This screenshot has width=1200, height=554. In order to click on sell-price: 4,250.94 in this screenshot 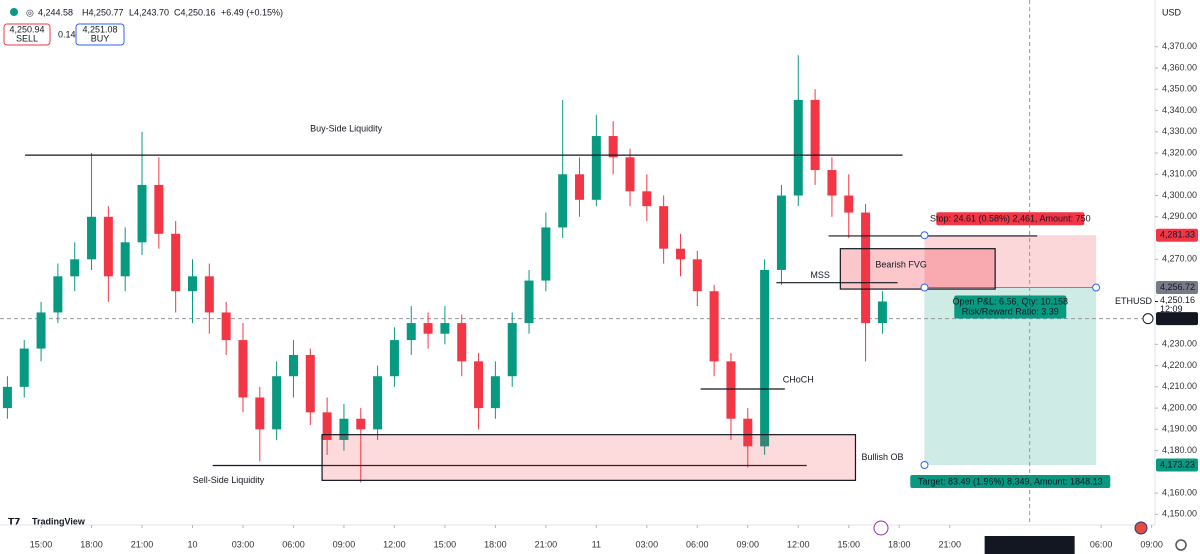, I will do `click(26, 29)`.